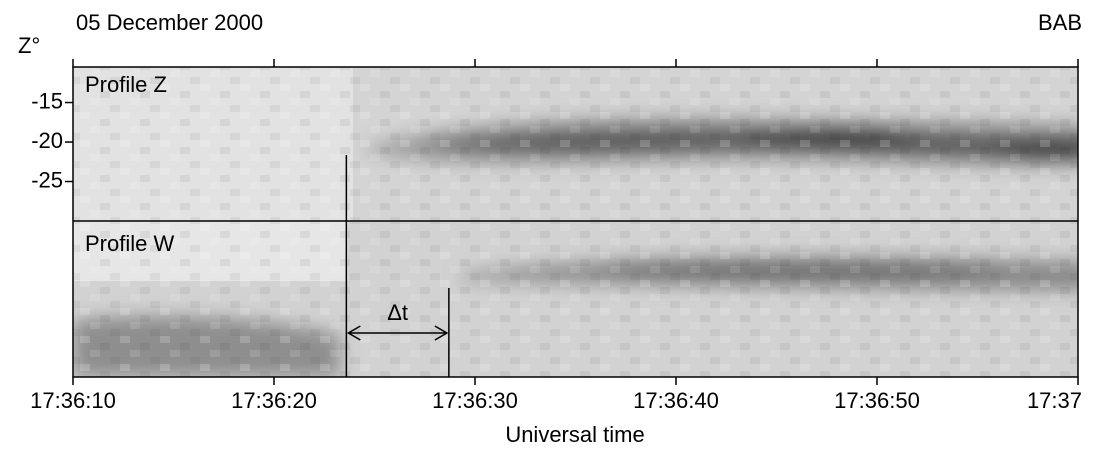 The image size is (1102, 457). Describe the element at coordinates (126, 84) in the screenshot. I see `panel-label: Profile Z` at that location.